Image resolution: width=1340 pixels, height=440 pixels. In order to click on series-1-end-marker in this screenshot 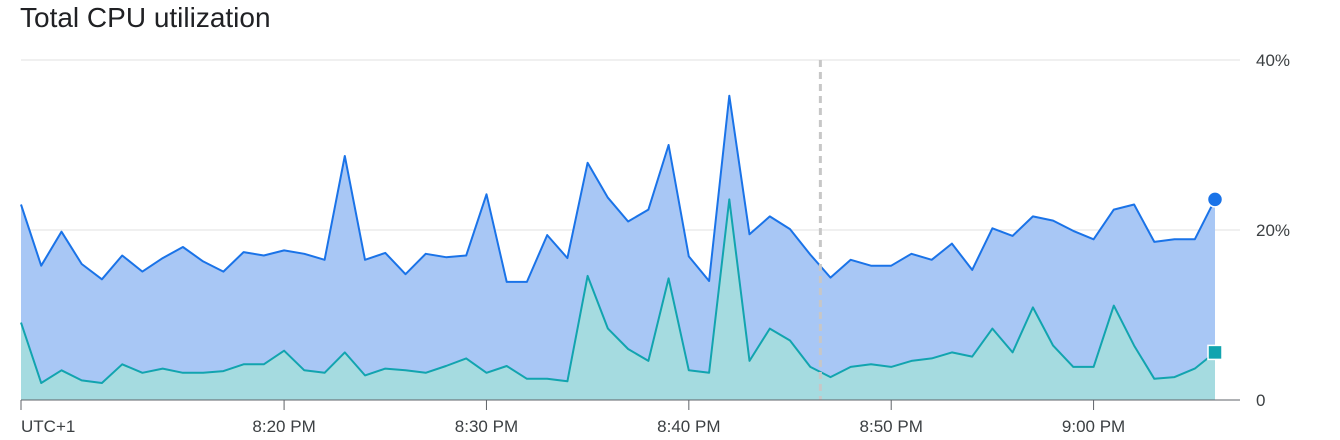, I will do `click(1215, 199)`.